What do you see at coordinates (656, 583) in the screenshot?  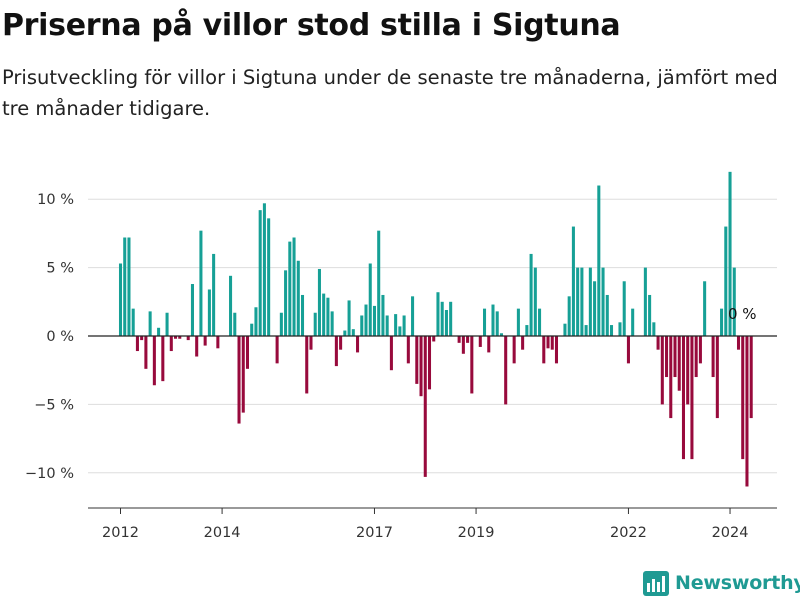 I see `newsworthy-logo-icon` at bounding box center [656, 583].